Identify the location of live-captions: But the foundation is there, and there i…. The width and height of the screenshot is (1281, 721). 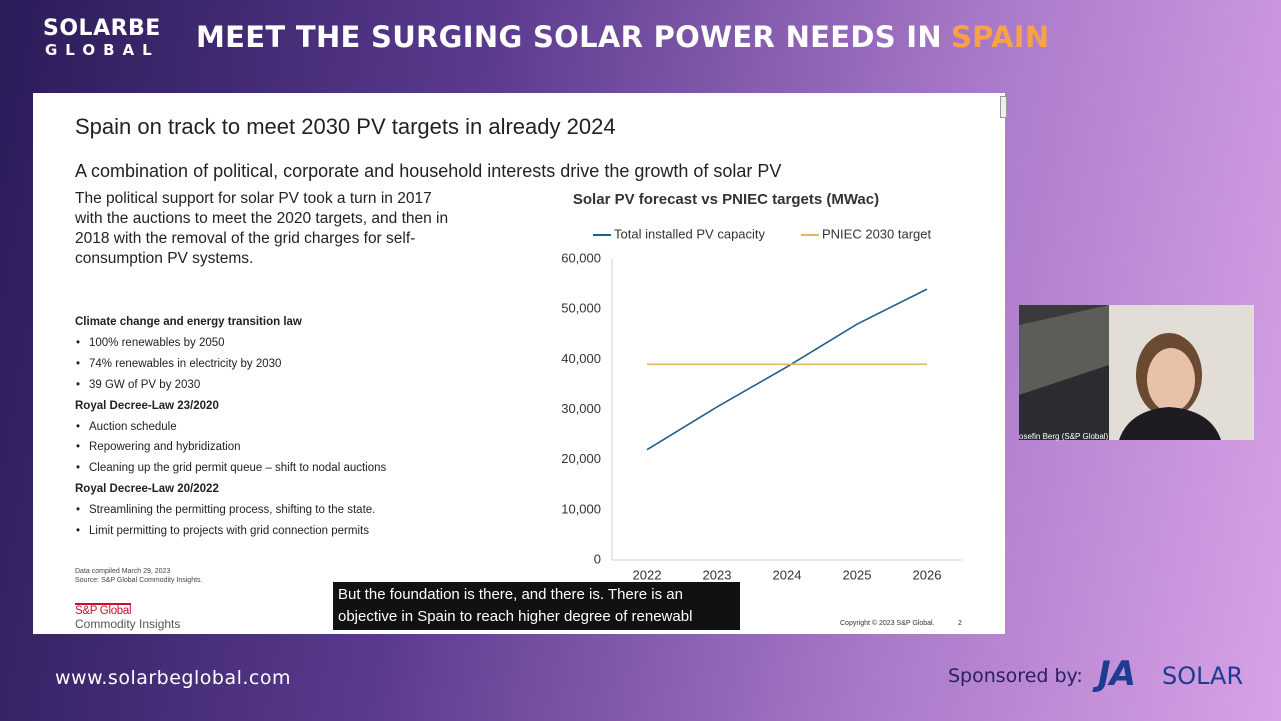
(536, 606).